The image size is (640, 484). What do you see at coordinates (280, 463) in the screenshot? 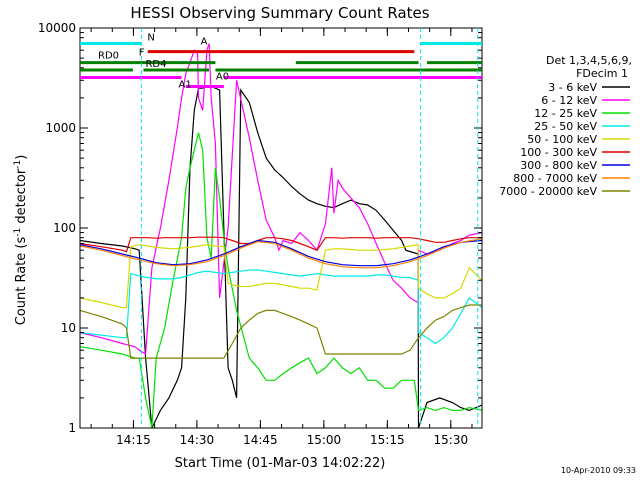
I see `x-axis-label: Start Time (01-Mar-03 14:02:22)` at bounding box center [280, 463].